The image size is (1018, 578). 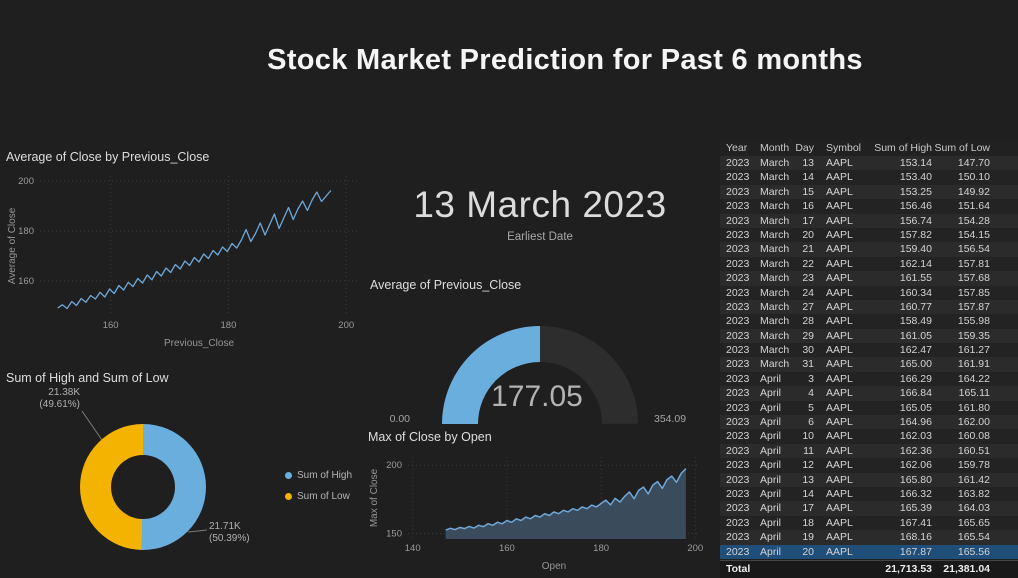 I want to click on table-cell: 161.80, so click(x=973, y=407).